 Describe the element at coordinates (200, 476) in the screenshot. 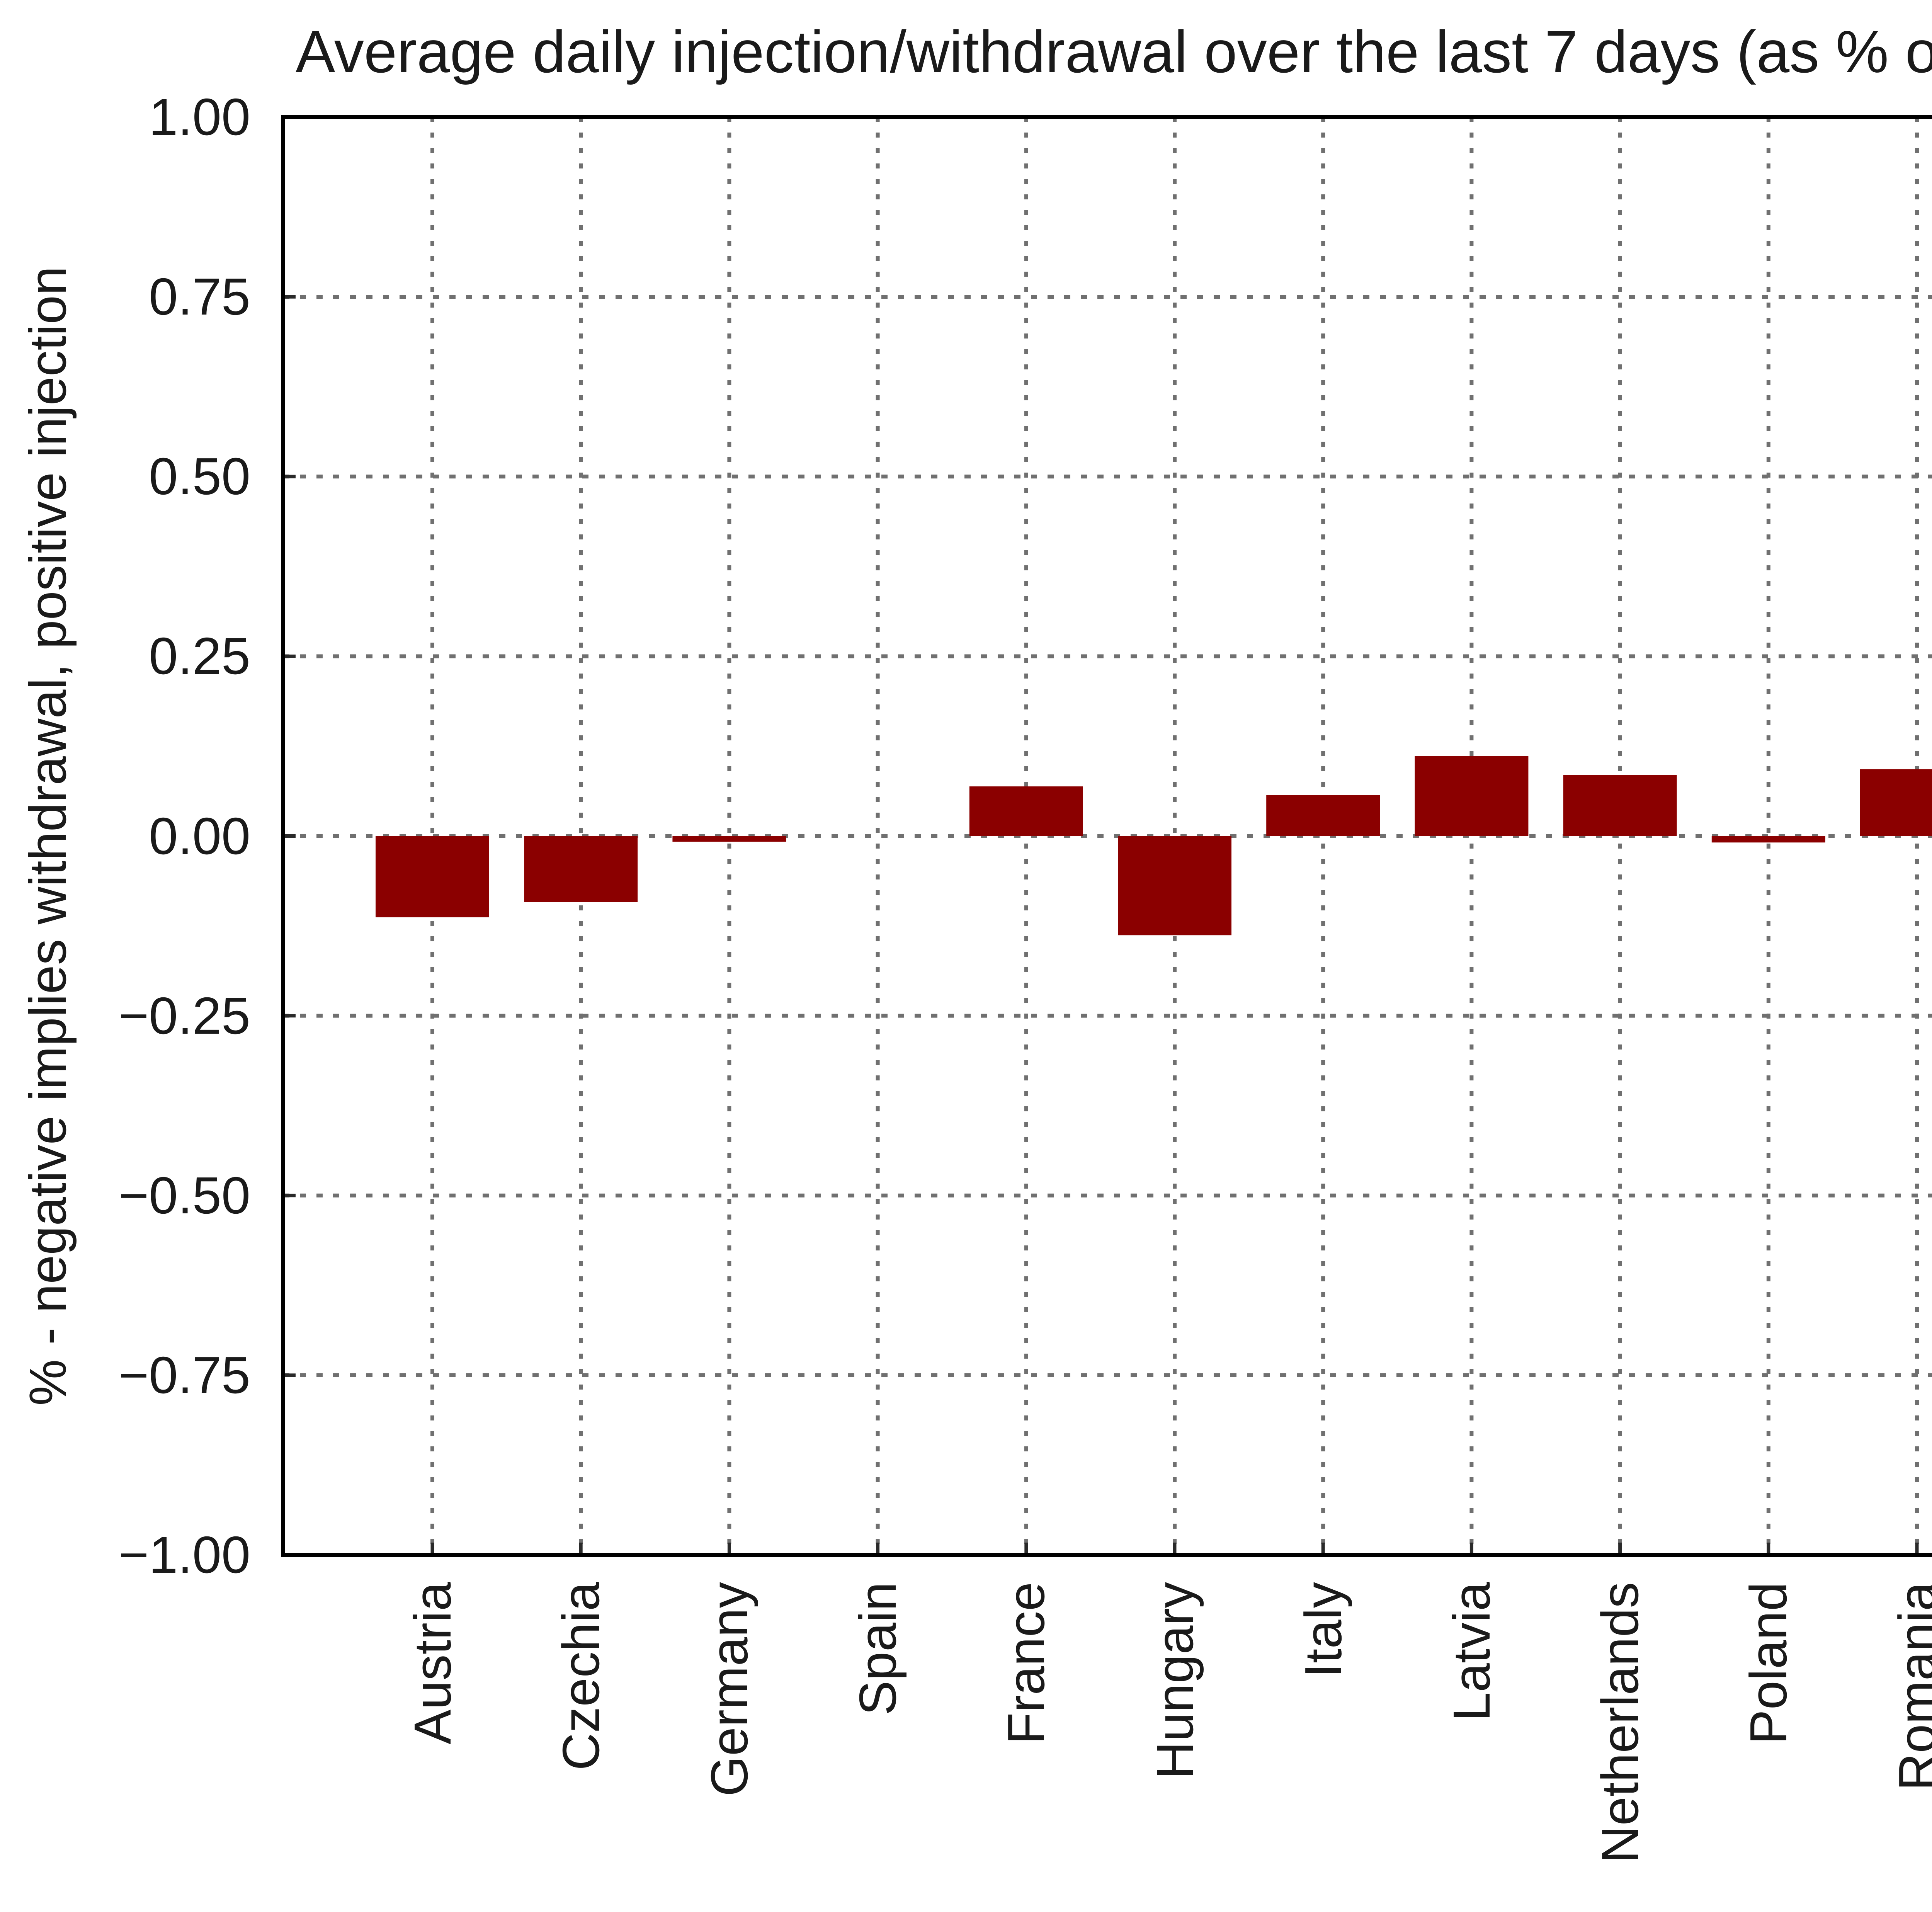

I see `y-tick-label-0.50: 0.50` at that location.